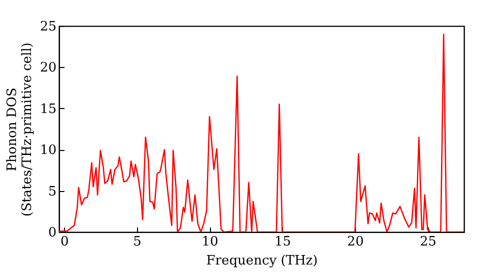 The width and height of the screenshot is (500, 280). Describe the element at coordinates (19, 129) in the screenshot. I see `y-axis-title: Phonon DOS (States/THz·primitive cell)` at that location.